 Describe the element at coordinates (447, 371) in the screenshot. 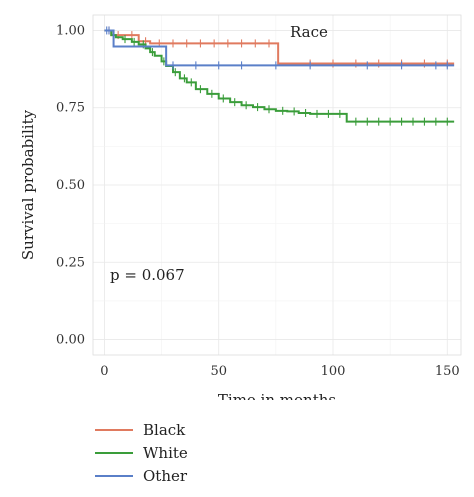

I see `x-tick-label: 150` at that location.